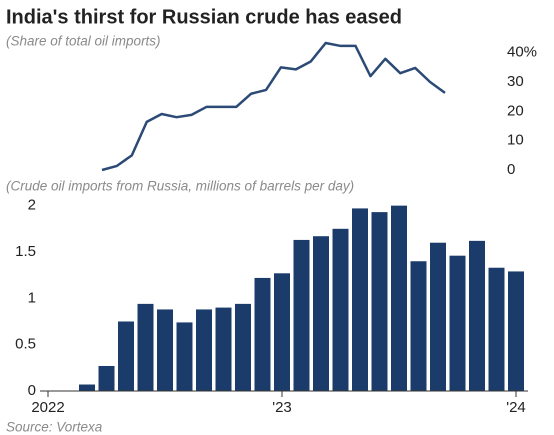 This screenshot has height=435, width=554. Describe the element at coordinates (282, 407) in the screenshot. I see `x-tick-label: '23` at that location.